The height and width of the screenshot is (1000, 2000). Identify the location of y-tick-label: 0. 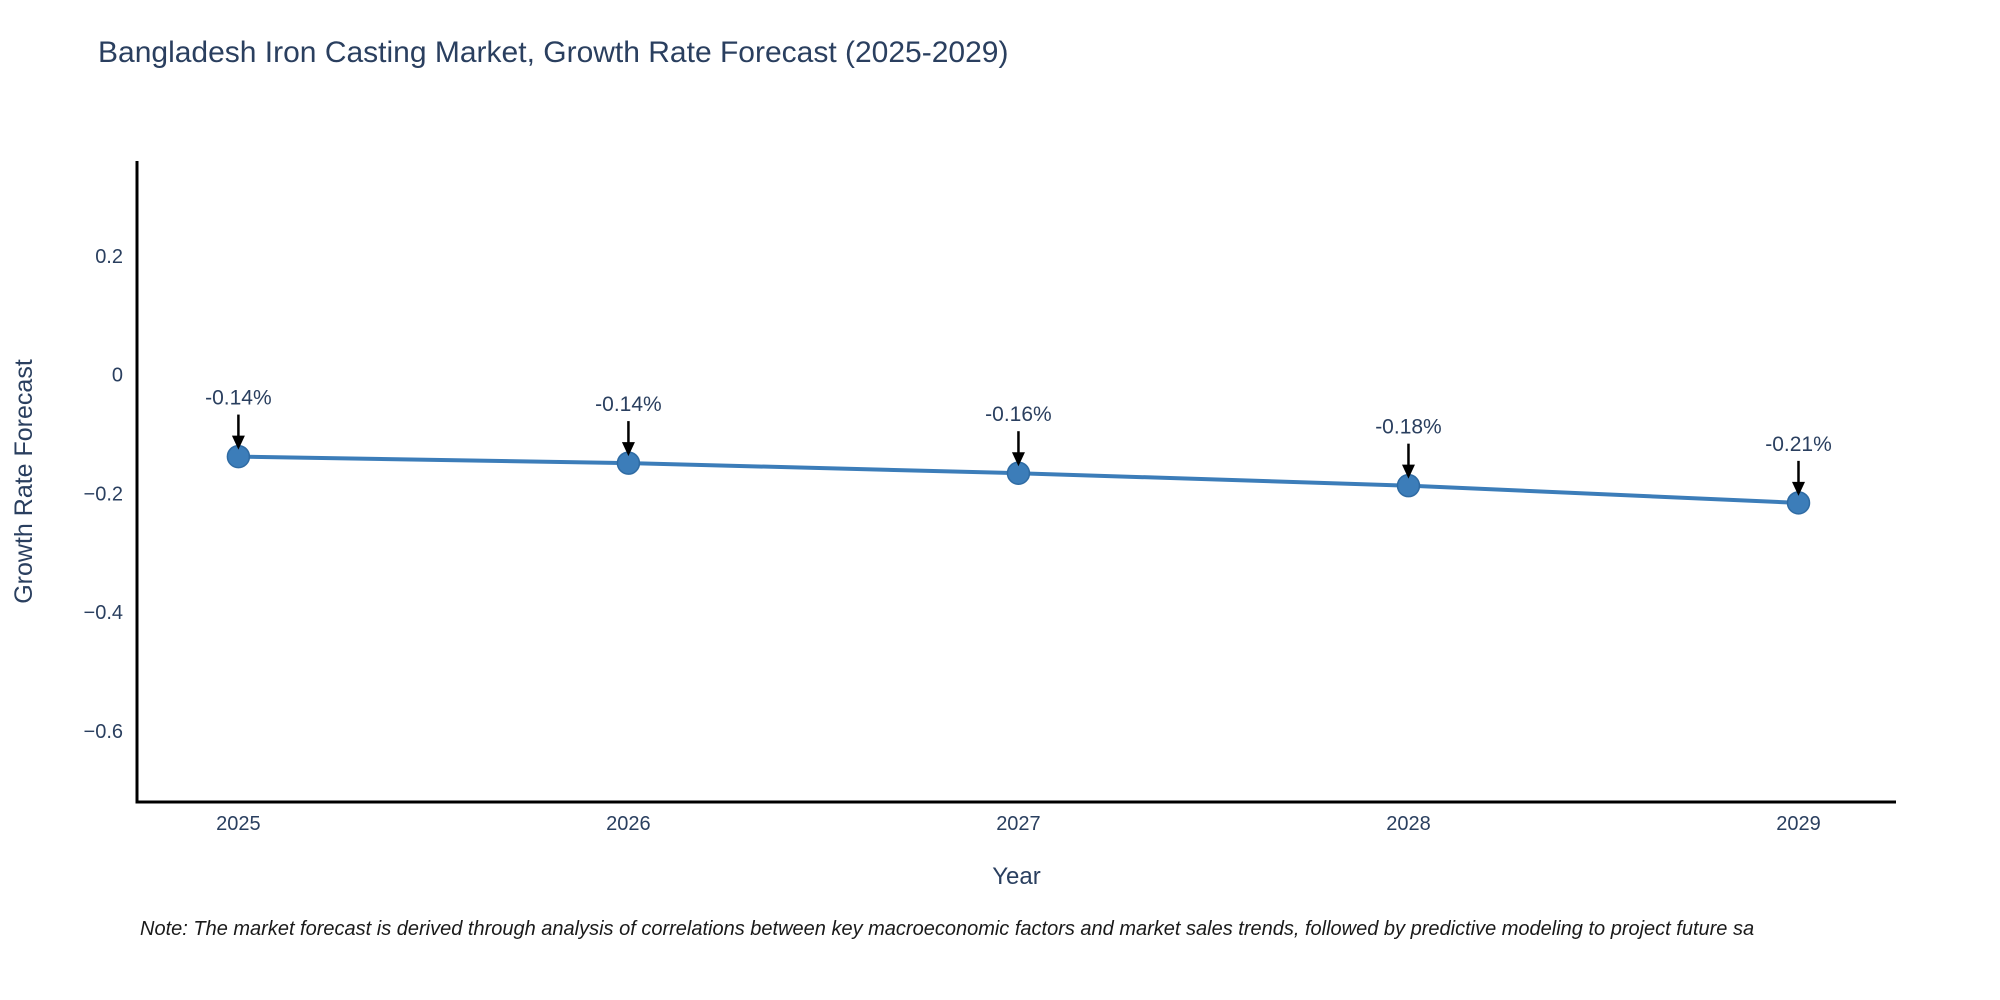
(117, 376).